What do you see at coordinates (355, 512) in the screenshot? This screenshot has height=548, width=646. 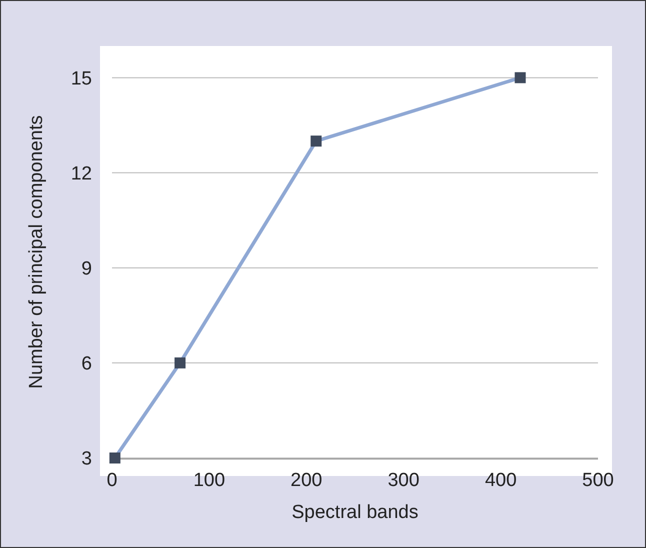 I see `x-axis-title: Spectral bands` at bounding box center [355, 512].